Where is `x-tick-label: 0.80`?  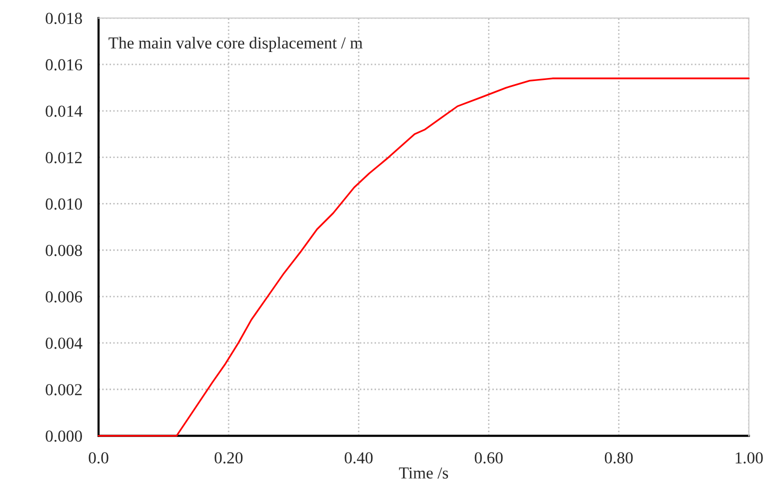 x-tick-label: 0.80 is located at coordinates (618, 458).